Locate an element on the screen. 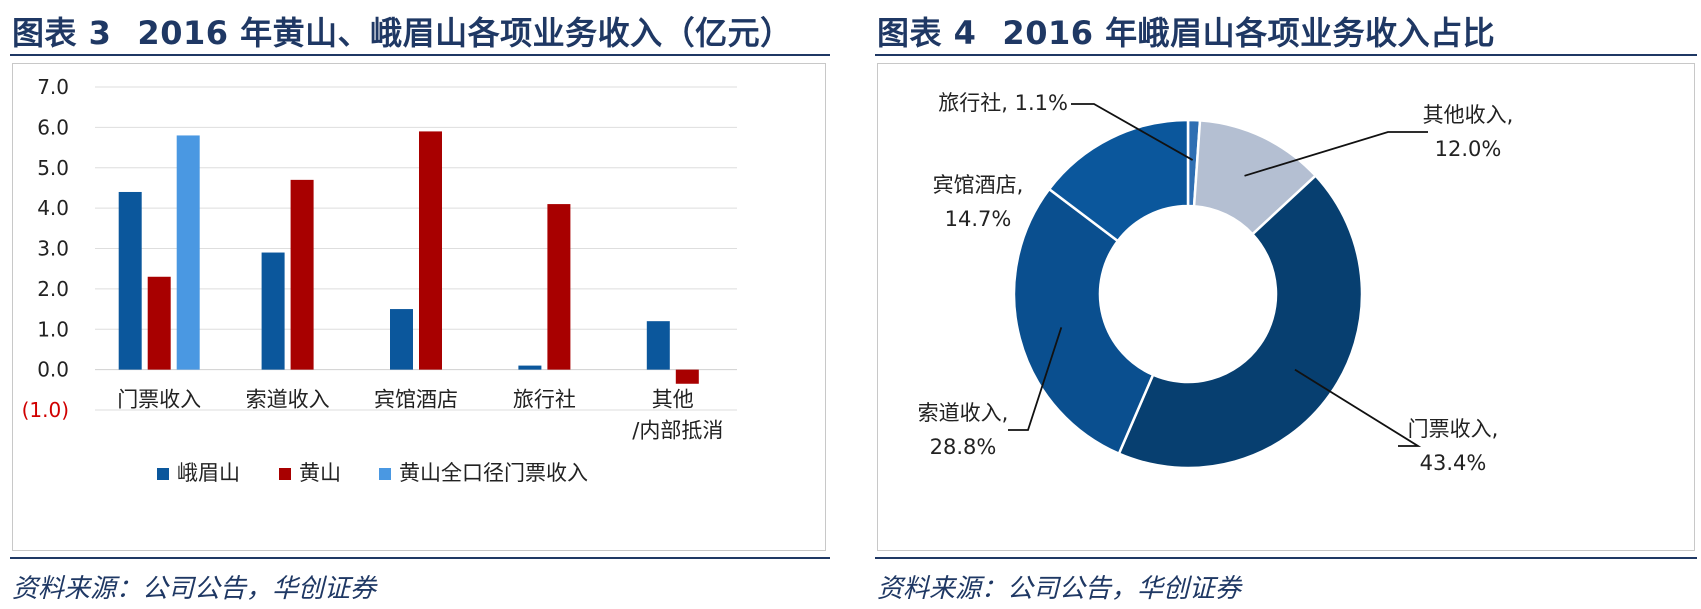 The image size is (1701, 609). left-chart-title: 2016 年黄山、峨眉山各项业务收入（亿元） is located at coordinates (465, 33).